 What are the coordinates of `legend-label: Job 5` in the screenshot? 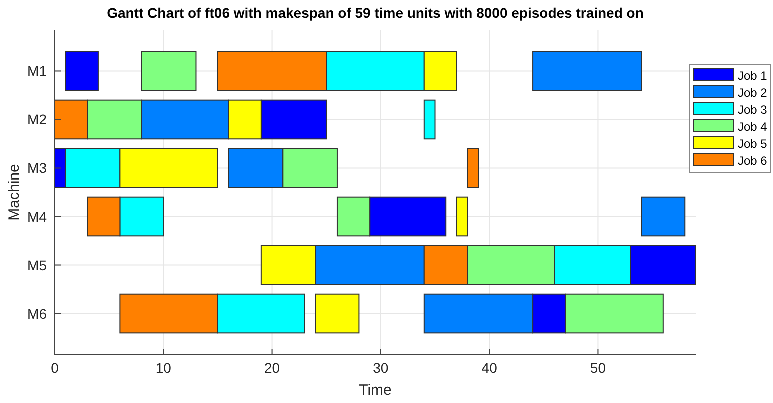 It's located at (753, 144).